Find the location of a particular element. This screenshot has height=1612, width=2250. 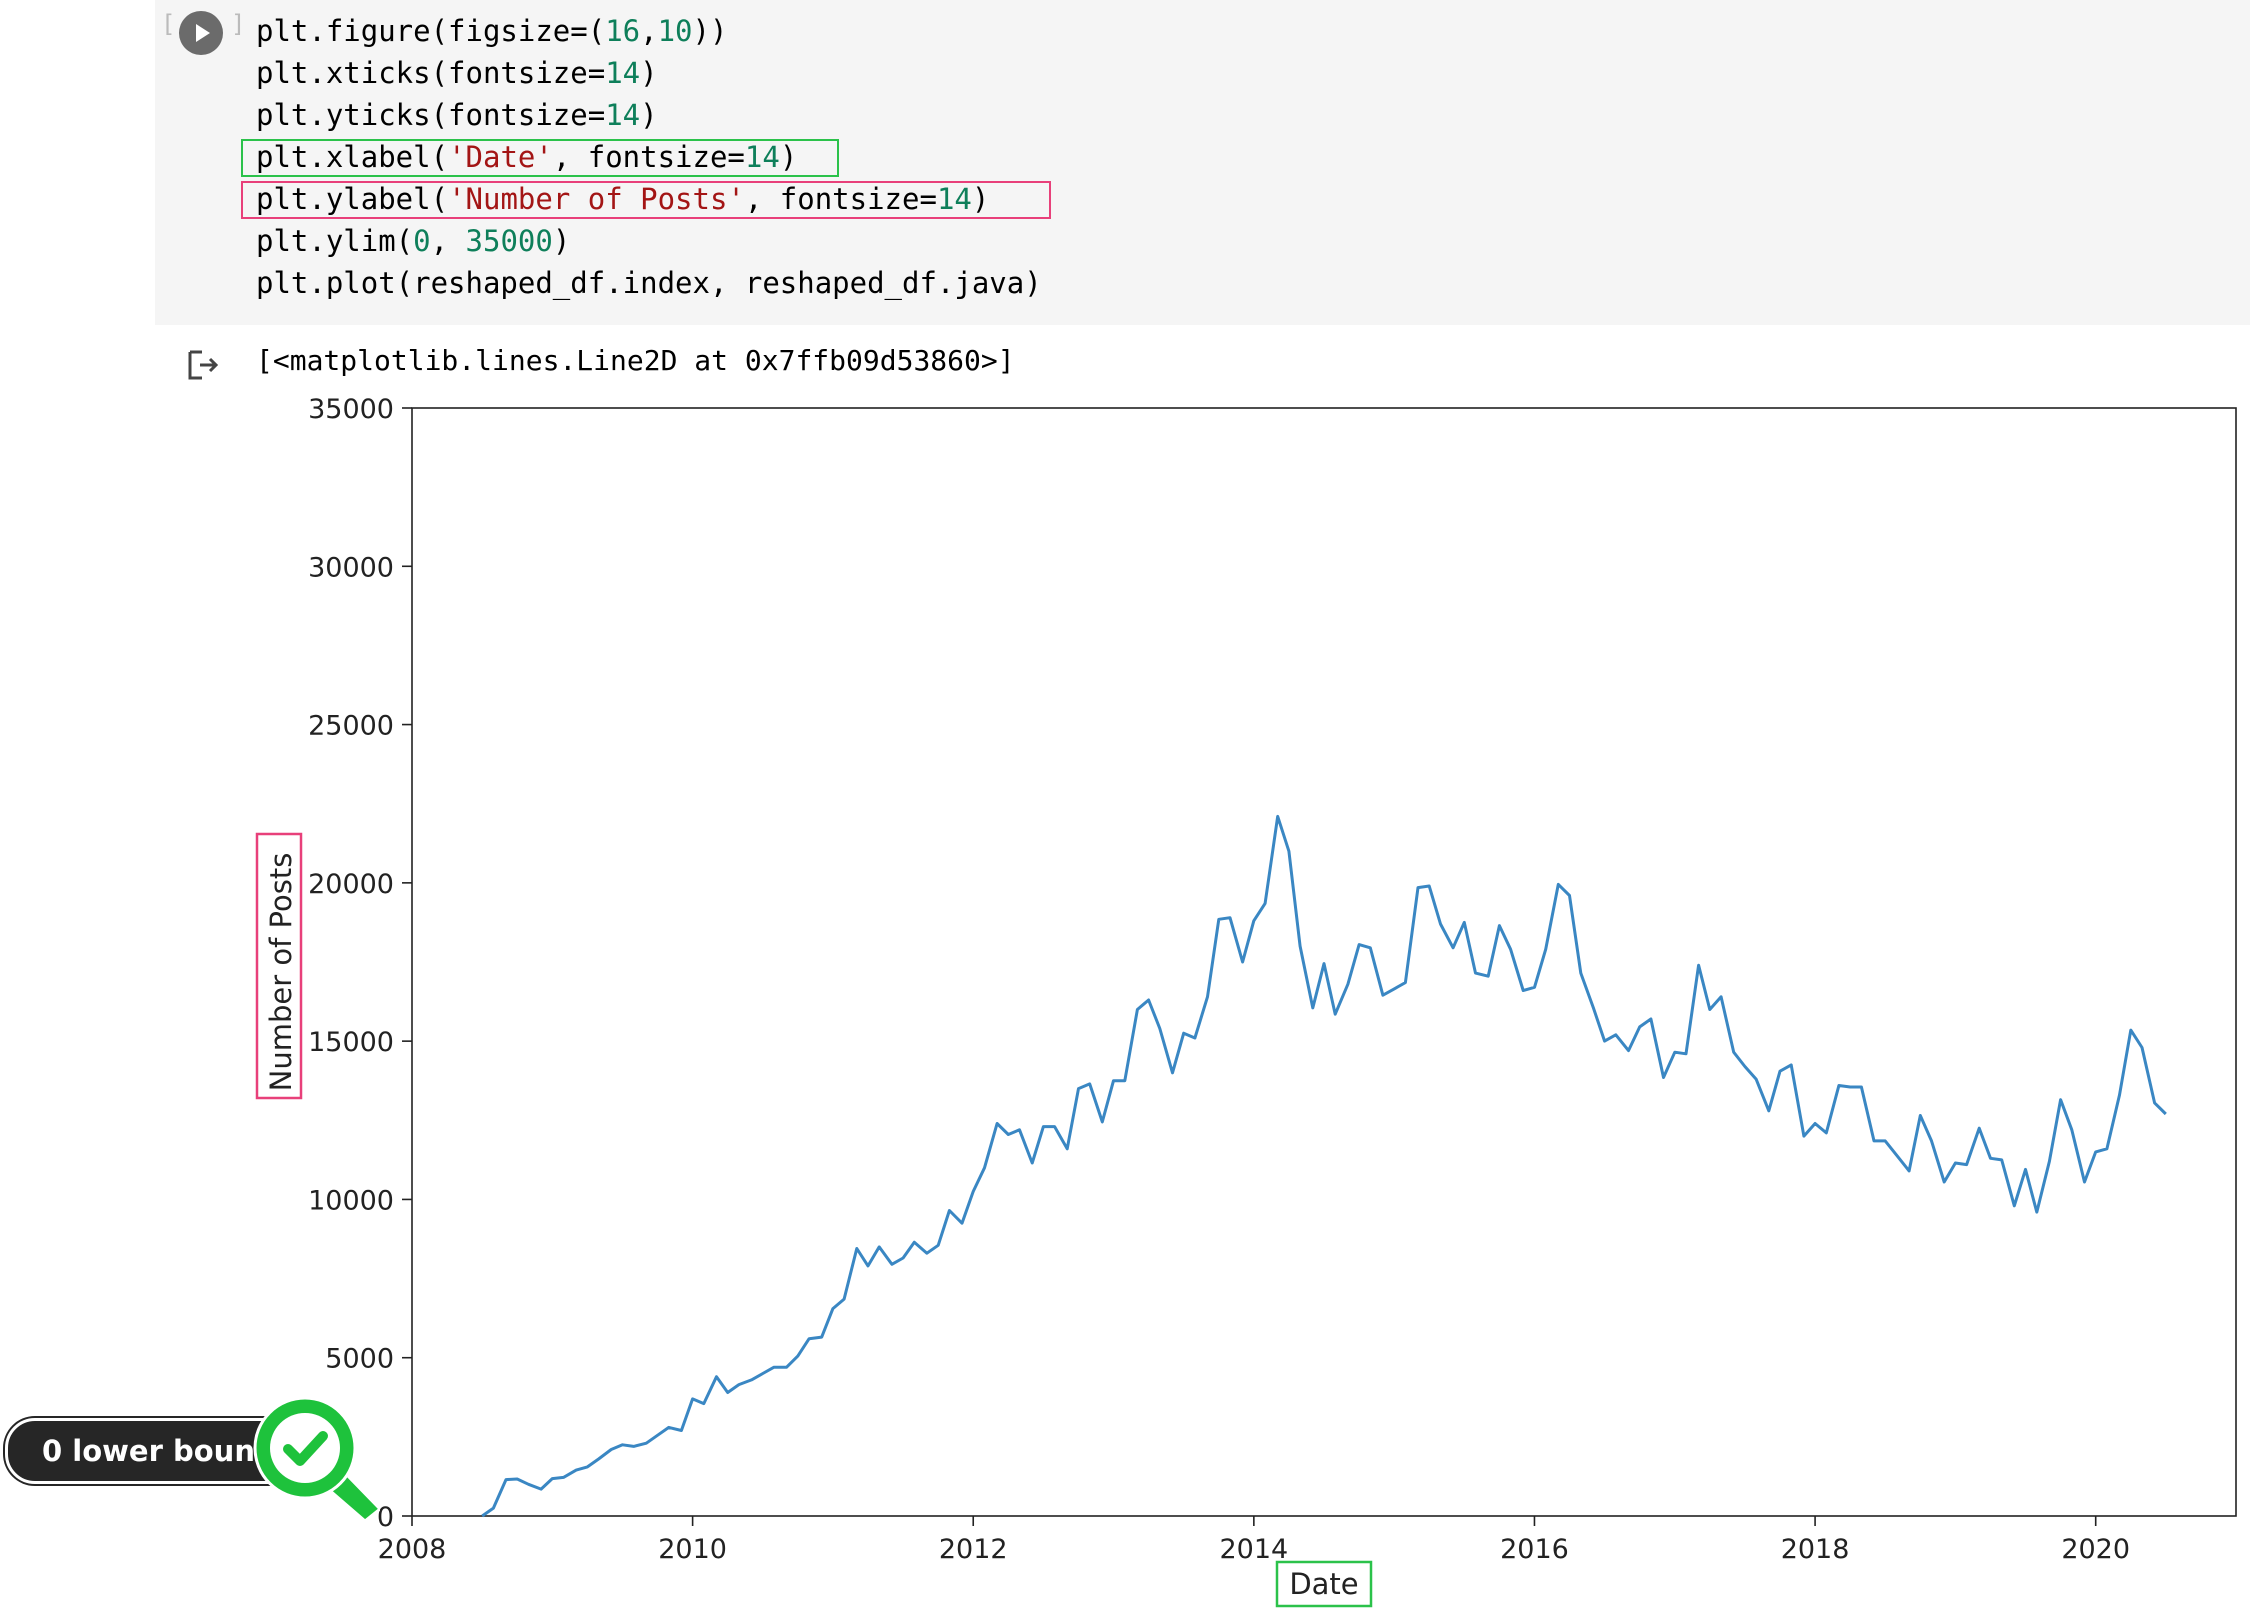

code-line: plt.ylim(0, 35000) is located at coordinates (649, 241).